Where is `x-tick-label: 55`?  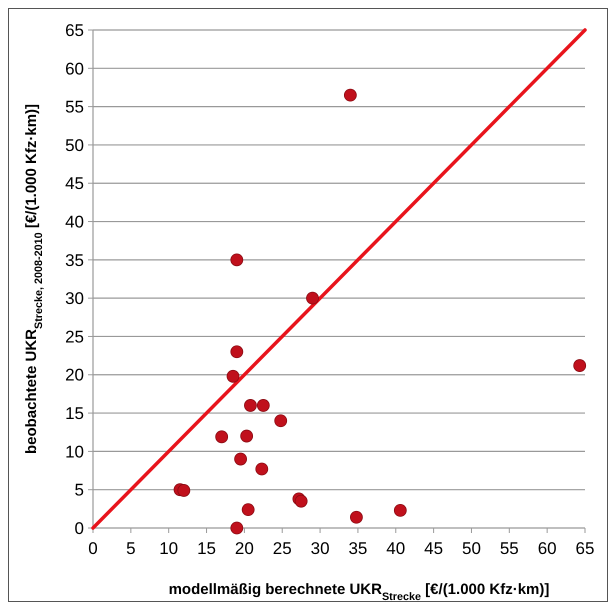
x-tick-label: 55 is located at coordinates (509, 548).